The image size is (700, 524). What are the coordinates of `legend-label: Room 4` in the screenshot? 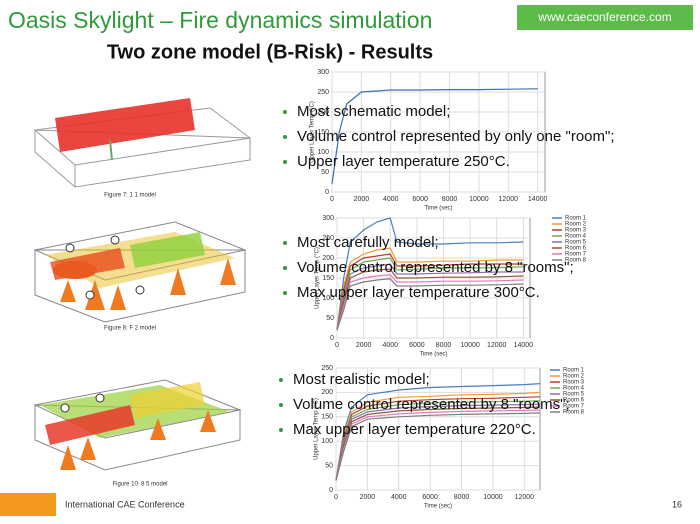 It's located at (576, 237).